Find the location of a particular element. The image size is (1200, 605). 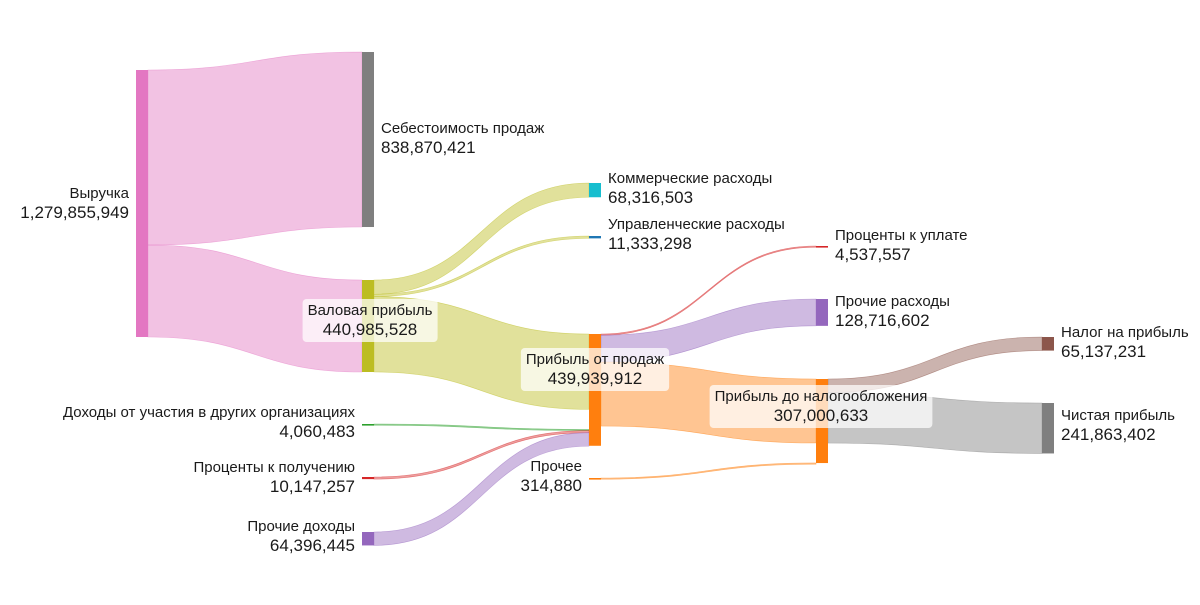

label-name-other_inc: Прочие доходы is located at coordinates (301, 526).